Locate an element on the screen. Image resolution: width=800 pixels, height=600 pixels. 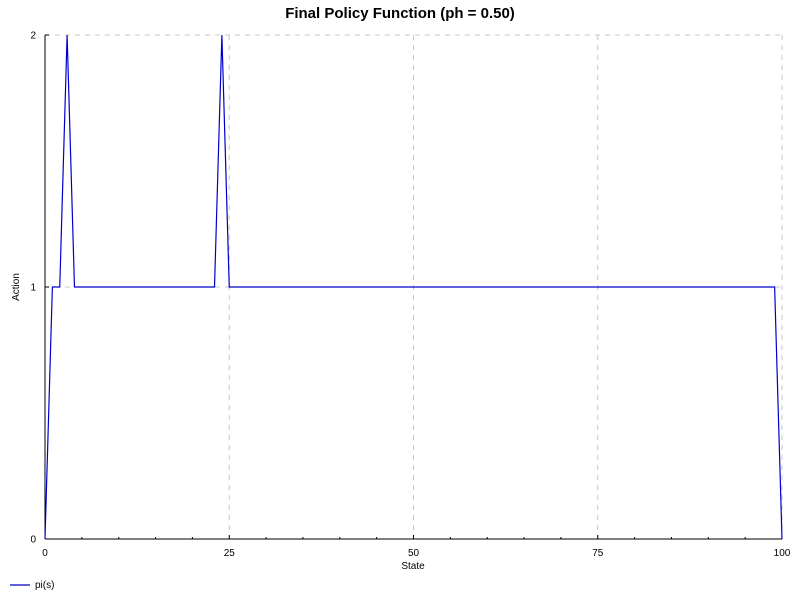
x-tick-label: 50 is located at coordinates (414, 553).